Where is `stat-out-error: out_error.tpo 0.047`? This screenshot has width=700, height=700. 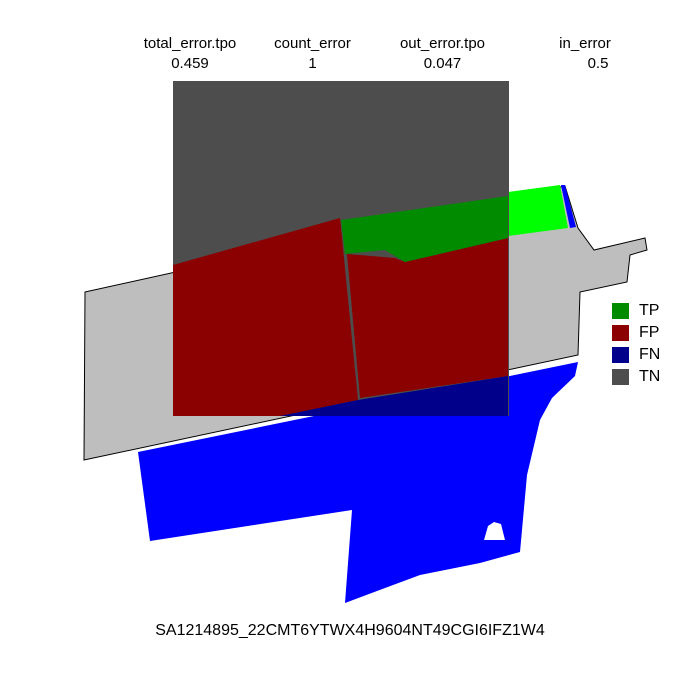 stat-out-error: out_error.tpo 0.047 is located at coordinates (442, 53).